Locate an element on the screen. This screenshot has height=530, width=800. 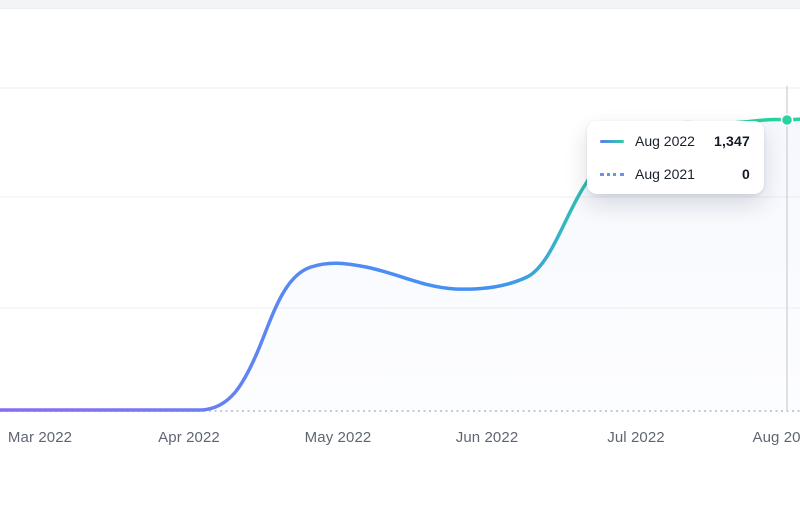
tooltip-row-aug-2022: Aug 2022 1,347 is located at coordinates (675, 141).